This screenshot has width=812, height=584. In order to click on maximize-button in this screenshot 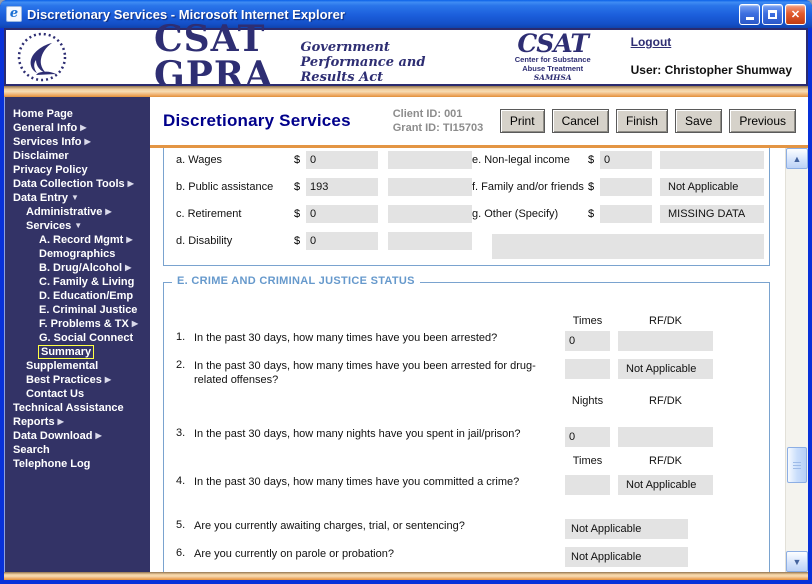, I will do `click(772, 14)`.